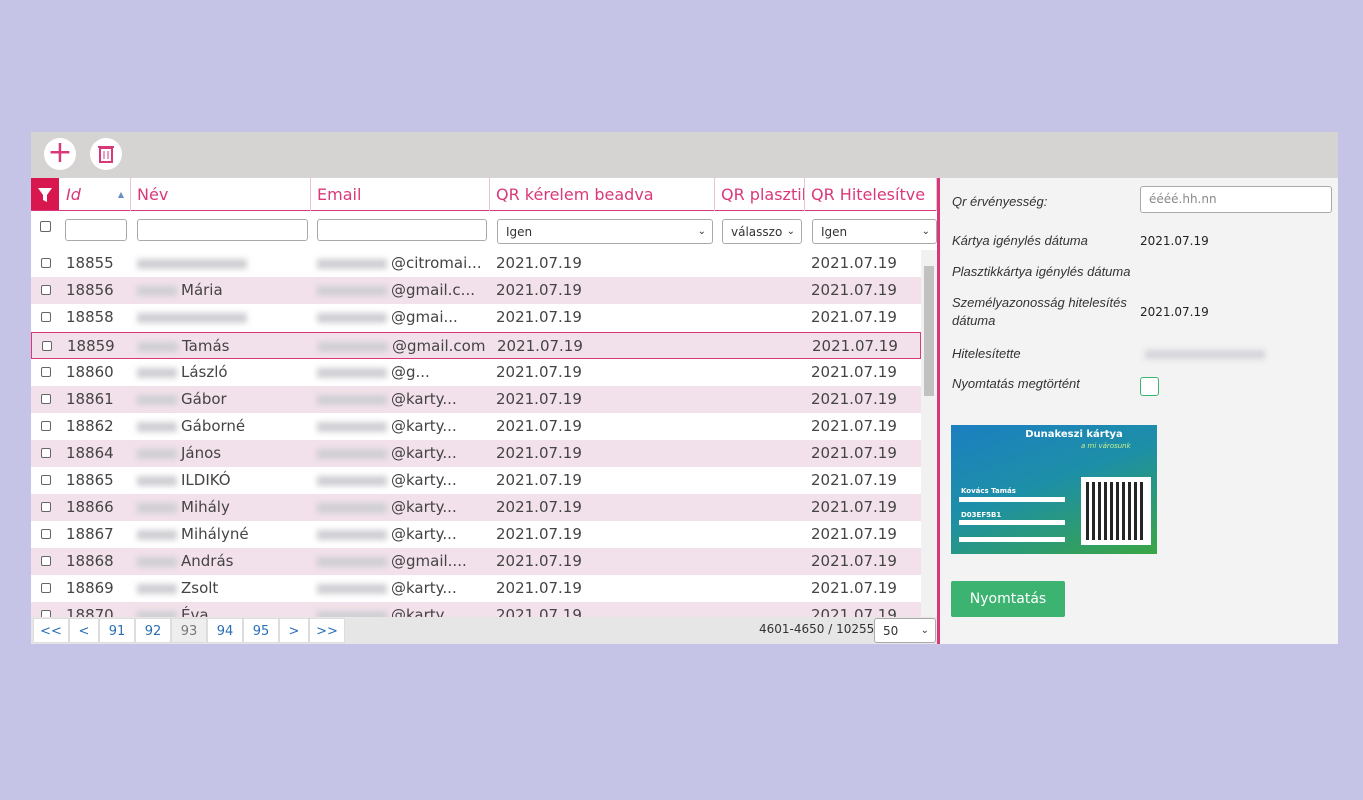 The width and height of the screenshot is (1363, 800). Describe the element at coordinates (225, 630) in the screenshot. I see `page-link: 94` at that location.